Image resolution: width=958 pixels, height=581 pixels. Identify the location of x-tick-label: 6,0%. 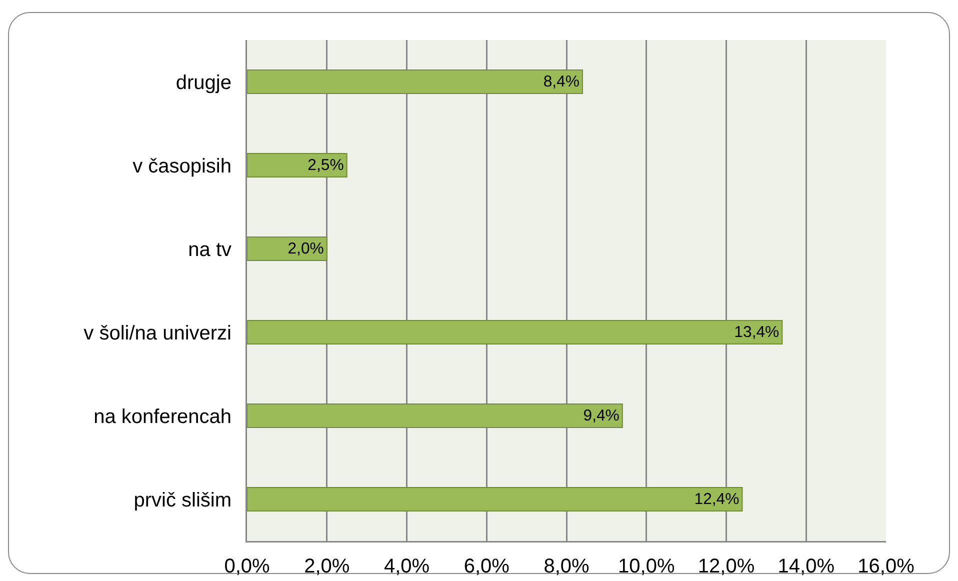
(487, 567).